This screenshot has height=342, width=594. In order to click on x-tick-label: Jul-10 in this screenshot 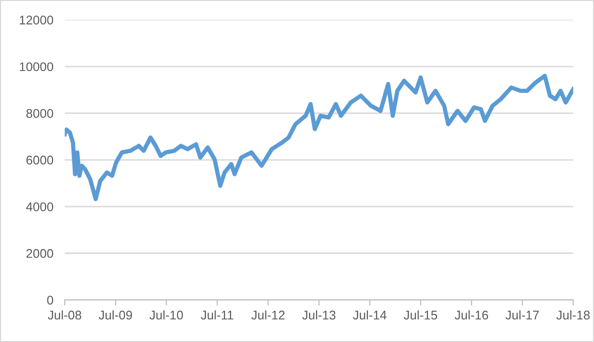, I will do `click(166, 315)`.